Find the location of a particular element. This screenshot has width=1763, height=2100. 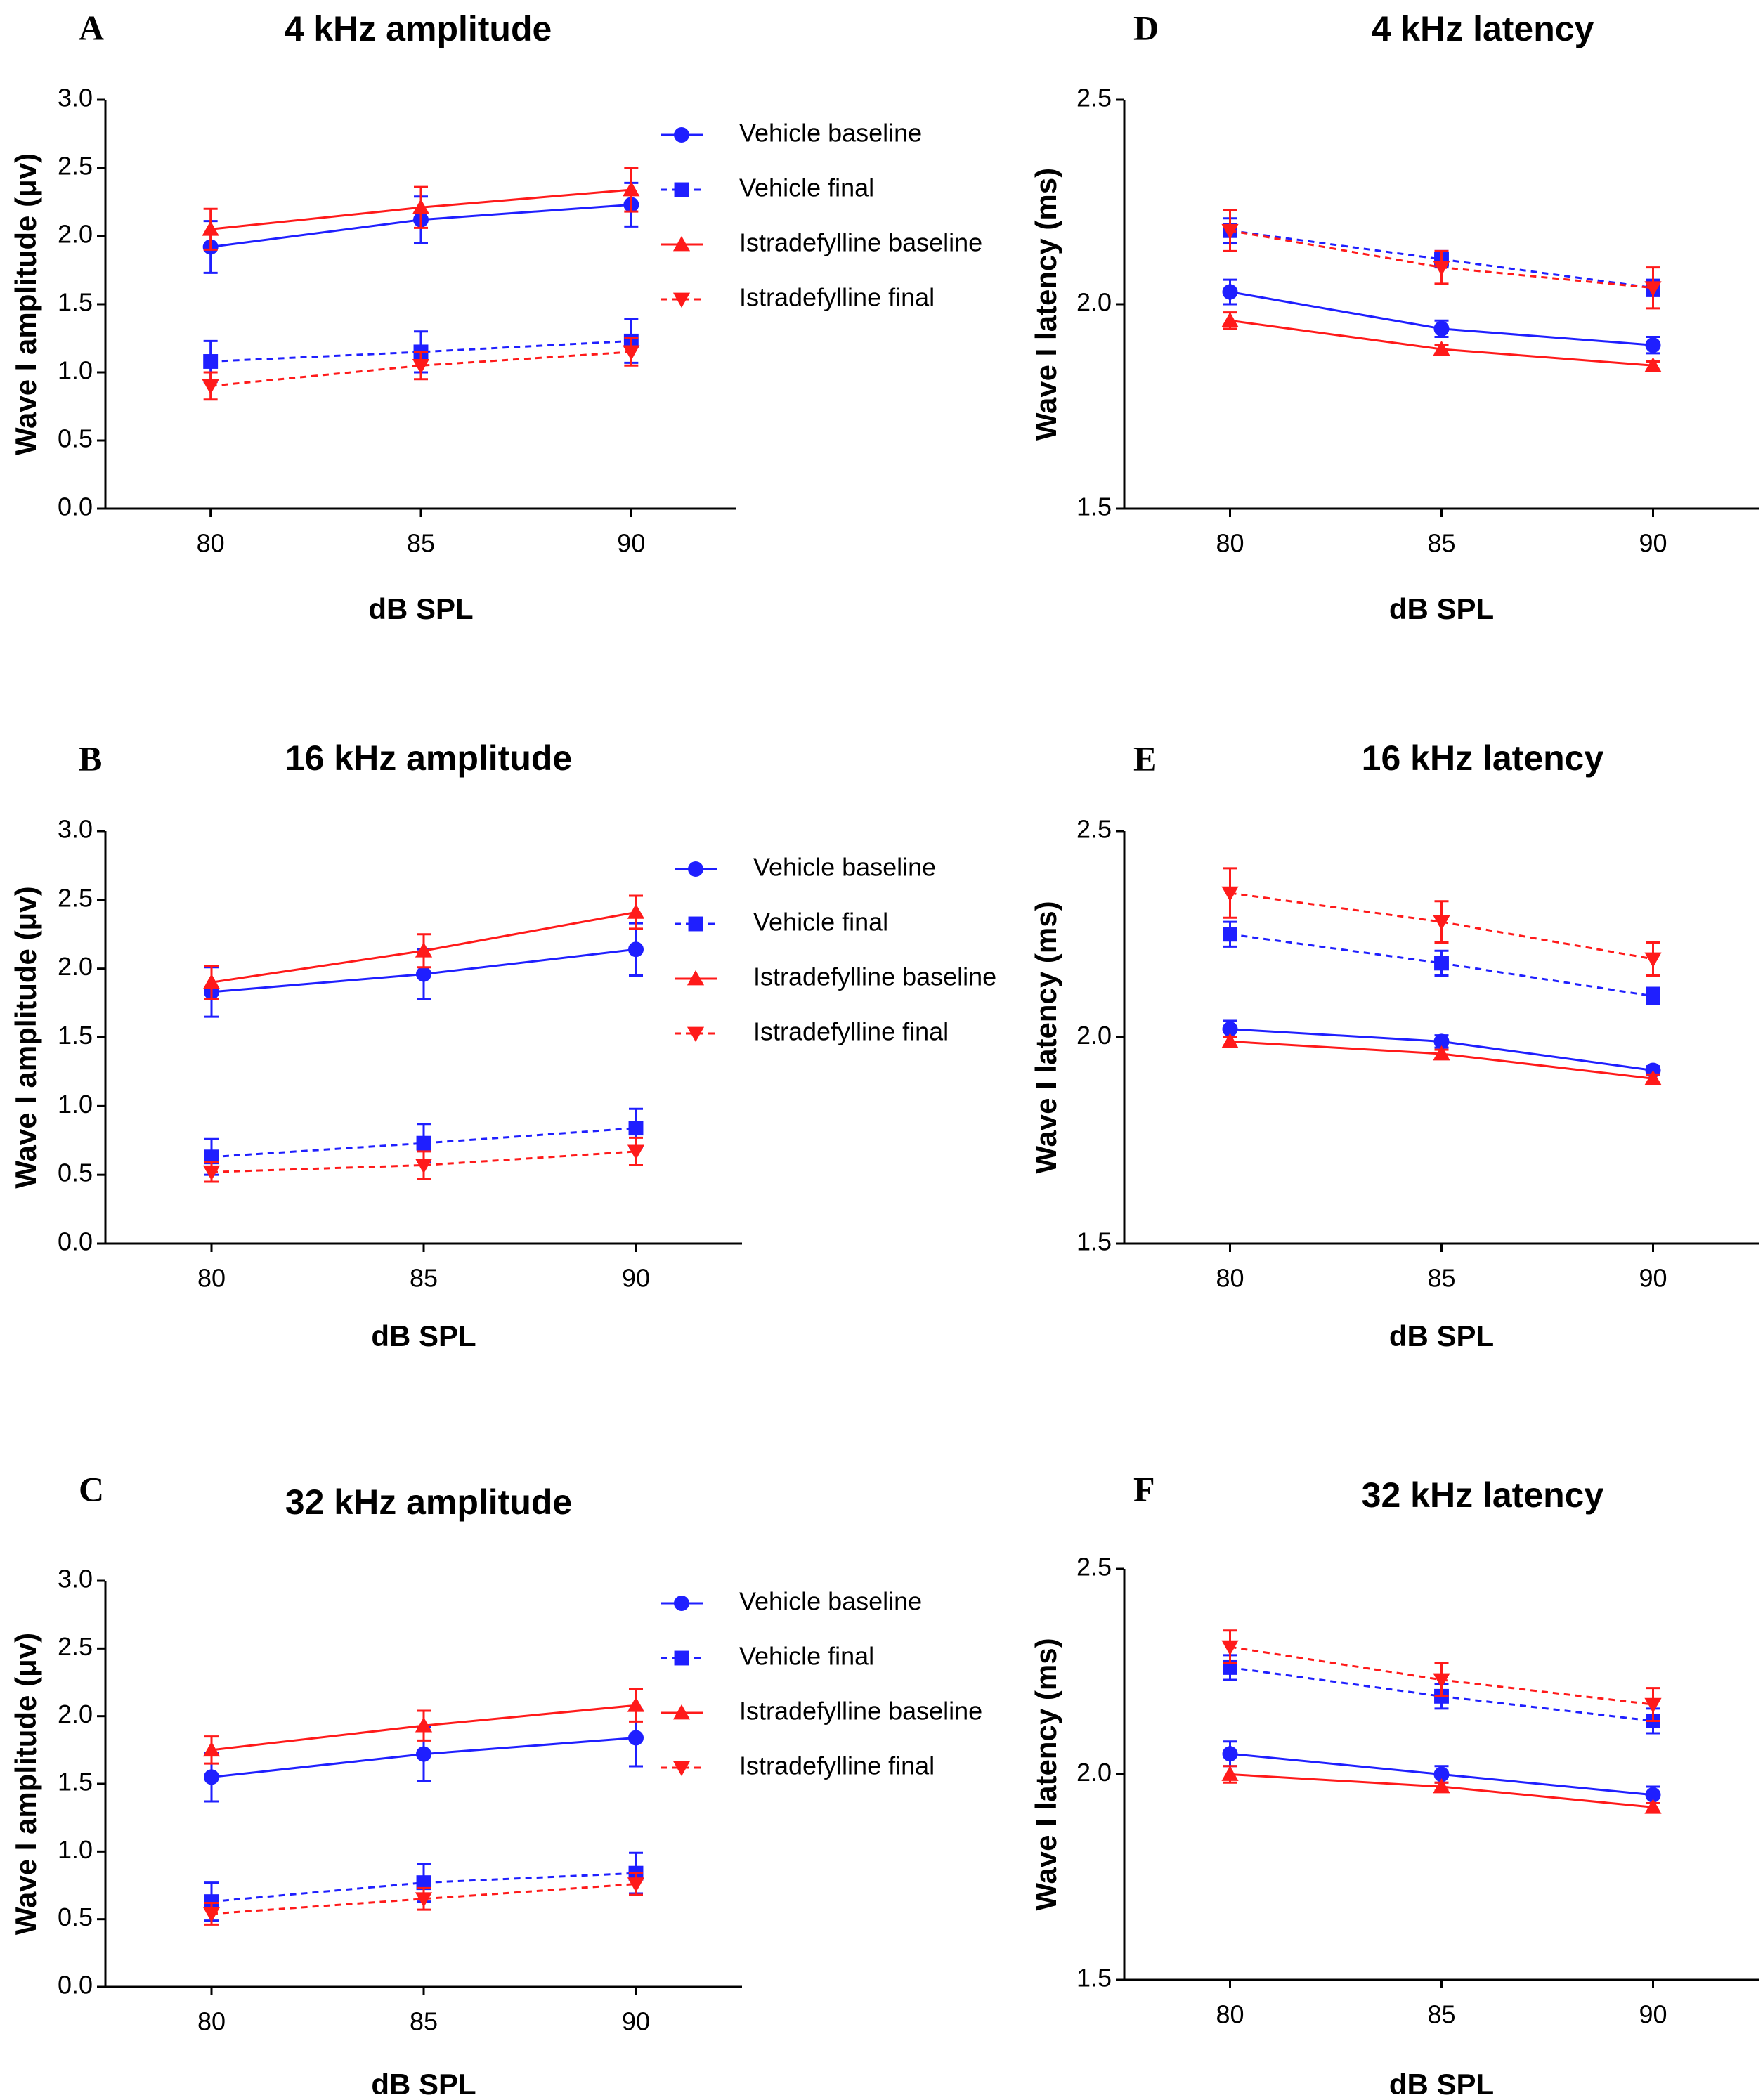

panel-letter: A is located at coordinates (91, 27).